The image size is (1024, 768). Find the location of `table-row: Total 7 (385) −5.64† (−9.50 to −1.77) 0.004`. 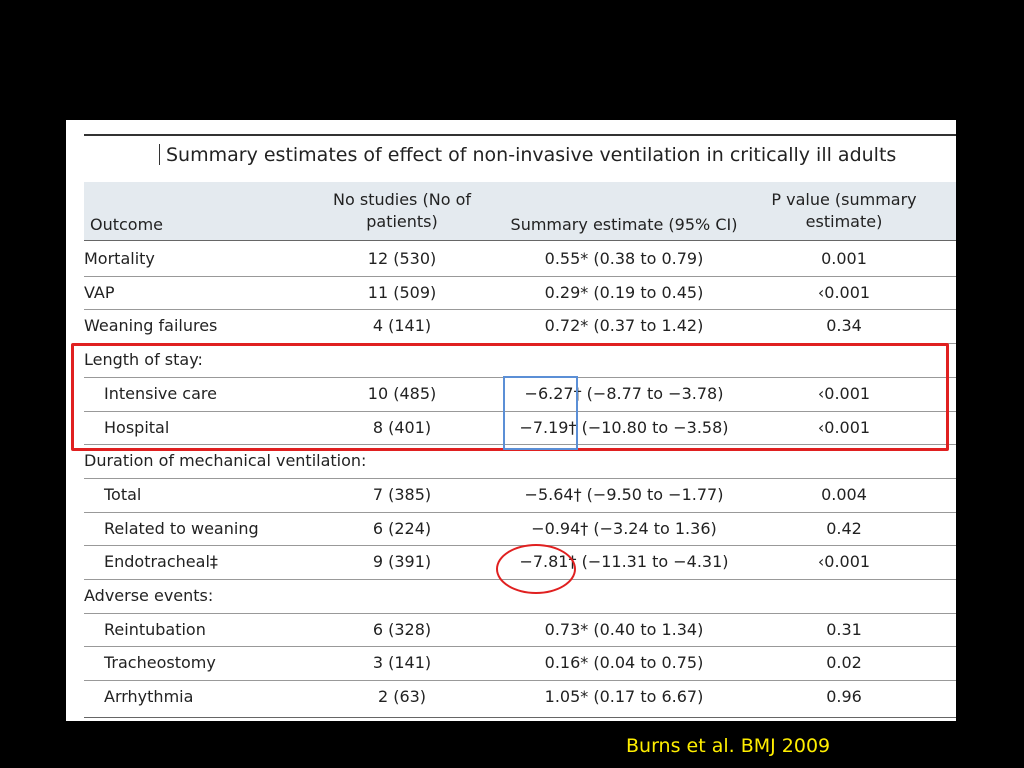

table-row: Total 7 (385) −5.64† (−9.50 to −1.77) 0.004 is located at coordinates (520, 495).